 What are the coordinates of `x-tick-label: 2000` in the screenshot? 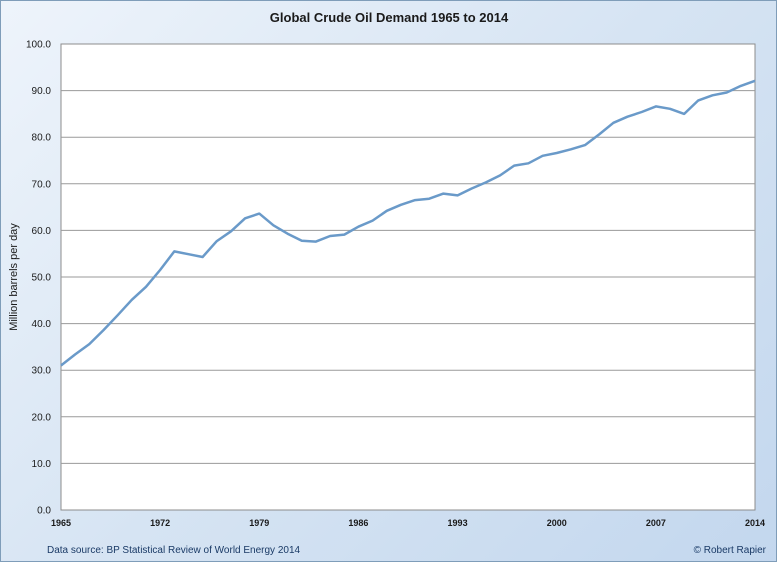 It's located at (557, 523).